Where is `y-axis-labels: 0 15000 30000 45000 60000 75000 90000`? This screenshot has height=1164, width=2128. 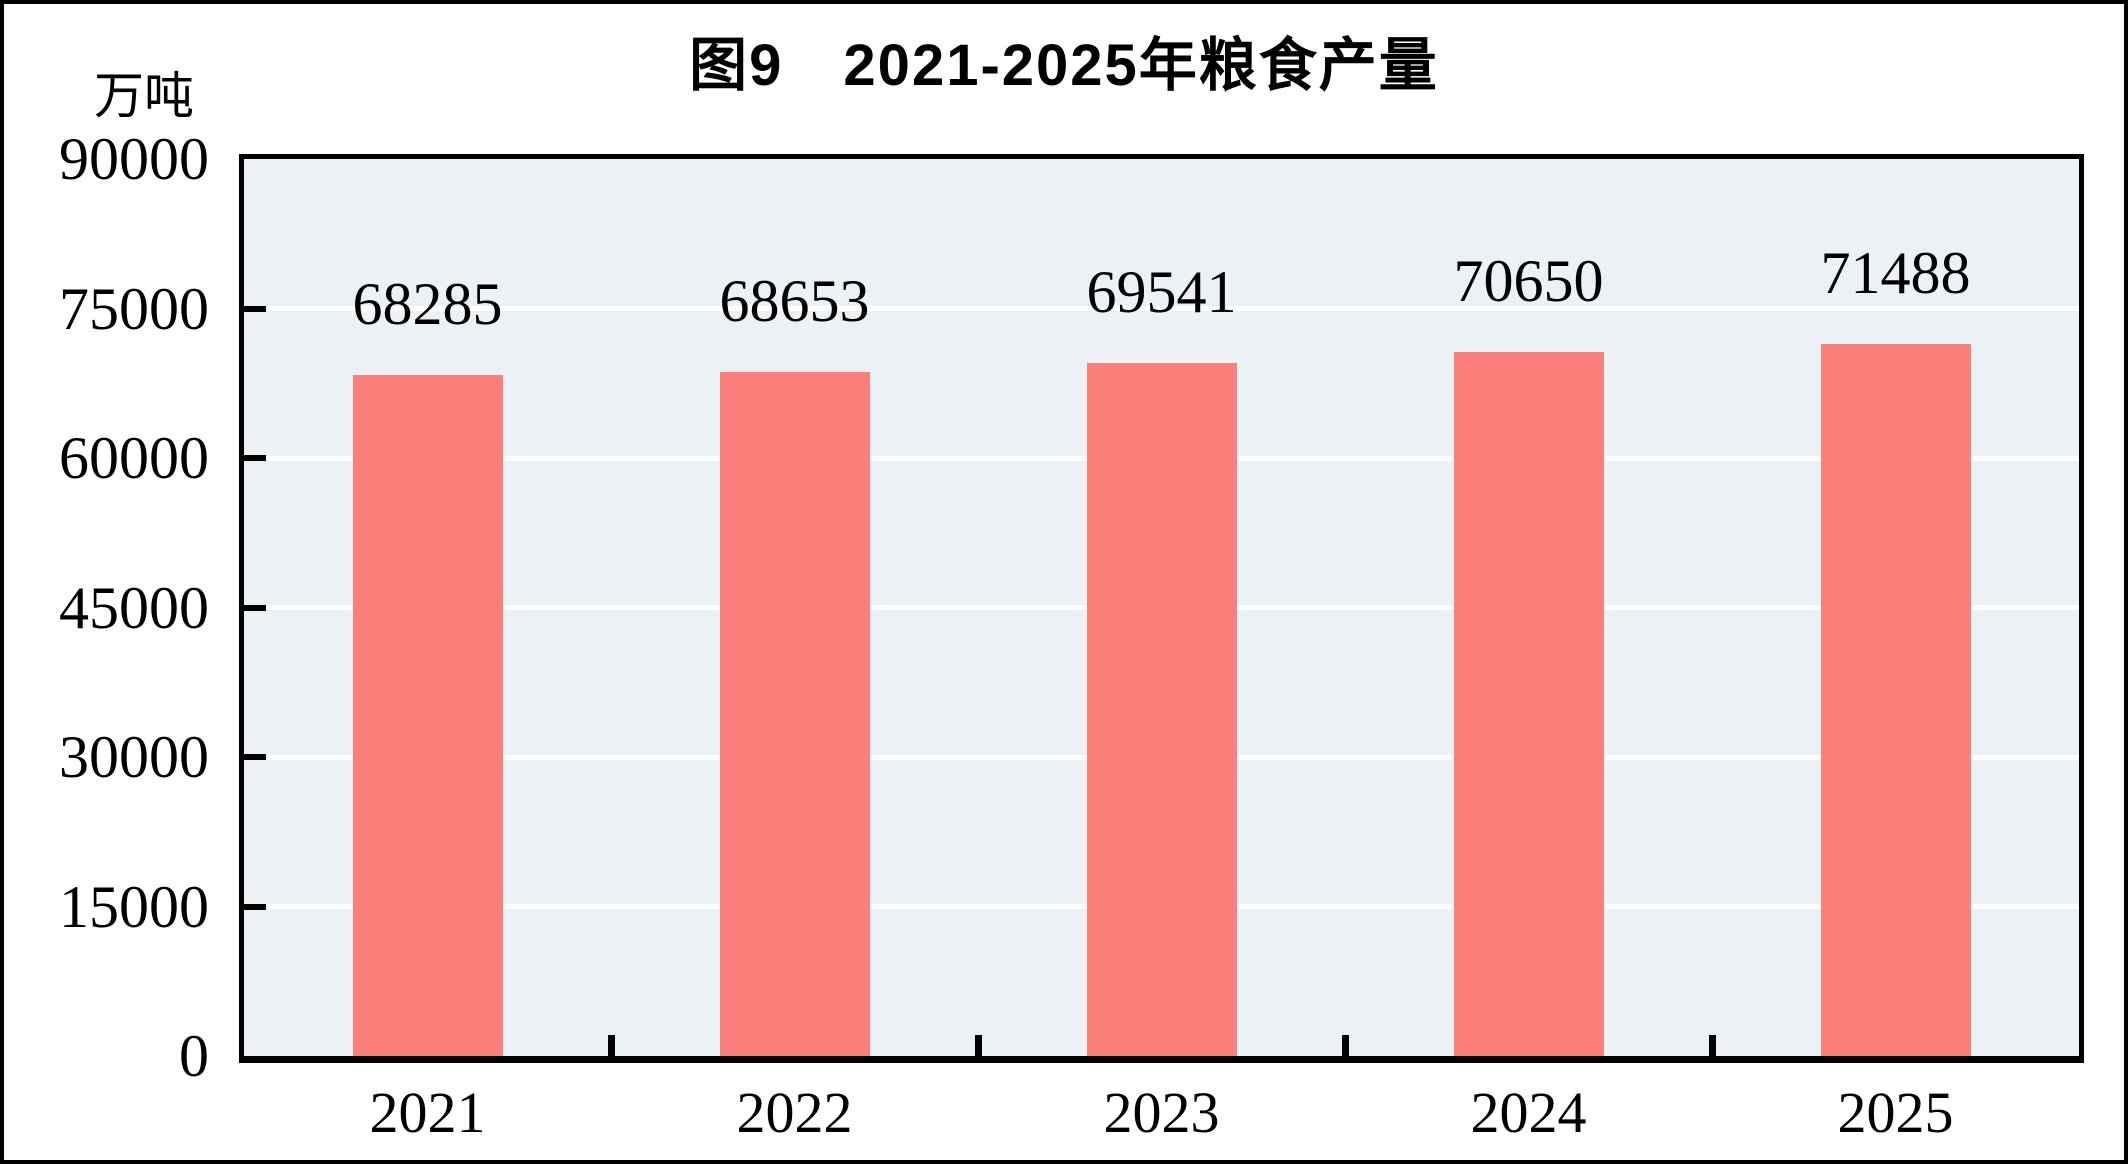 y-axis-labels: 0 15000 30000 45000 60000 75000 90000 is located at coordinates (106, 582).